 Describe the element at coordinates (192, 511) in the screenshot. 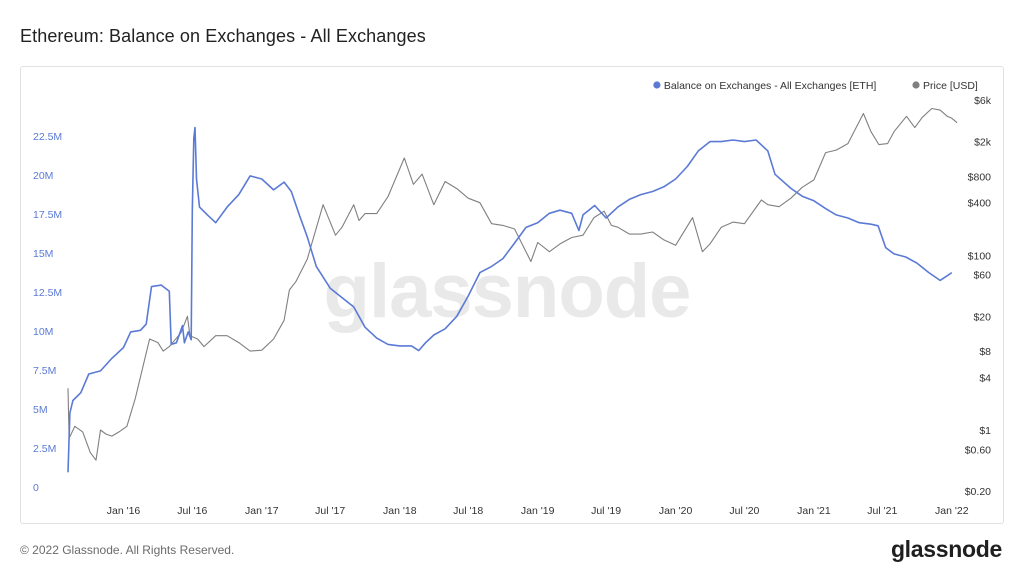

I see `x-tick-label: Jul '16` at that location.